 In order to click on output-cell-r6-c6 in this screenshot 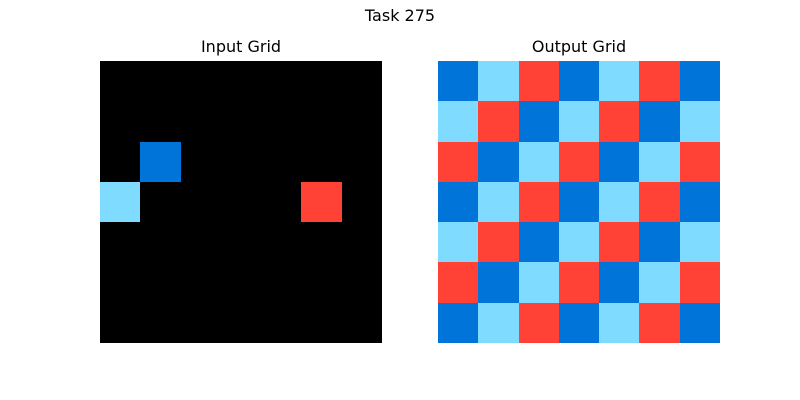, I will do `click(699, 322)`.